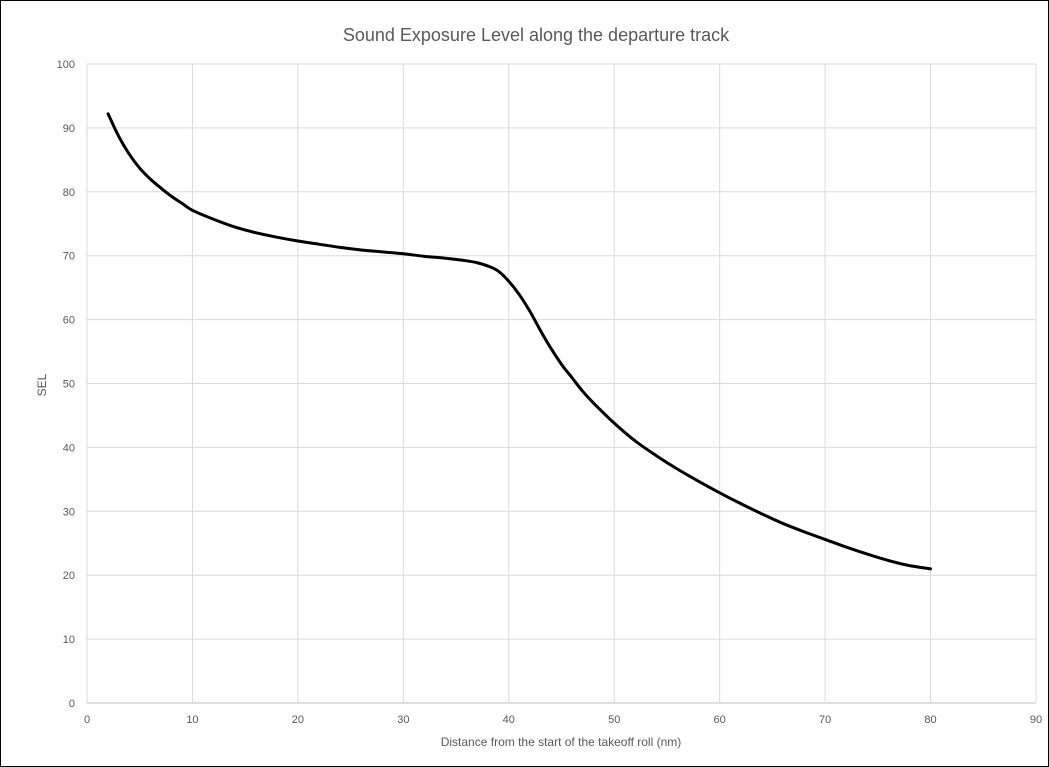 This screenshot has width=1049, height=767. Describe the element at coordinates (42, 384) in the screenshot. I see `y-axis-label: SEL` at that location.